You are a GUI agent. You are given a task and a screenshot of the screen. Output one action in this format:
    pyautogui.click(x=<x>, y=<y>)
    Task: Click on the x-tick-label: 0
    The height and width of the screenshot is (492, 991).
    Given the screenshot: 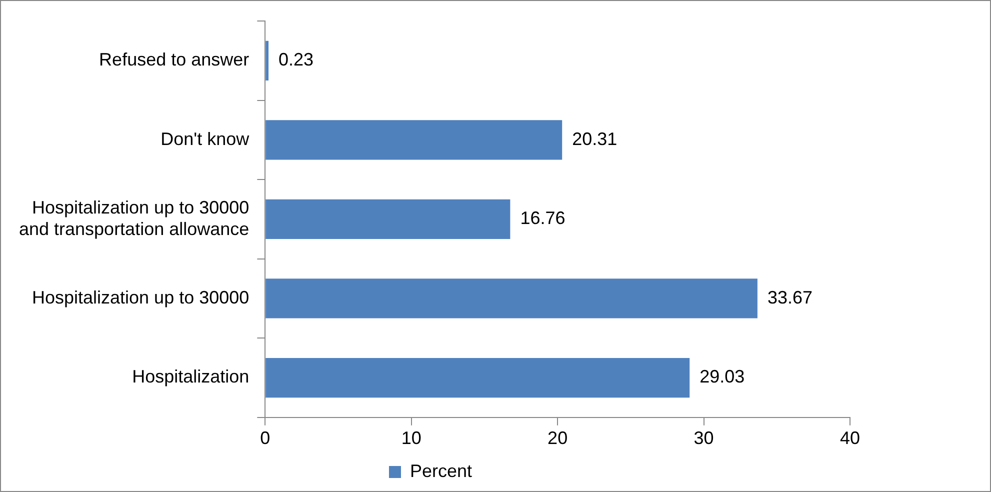 What is the action you would take?
    pyautogui.click(x=265, y=438)
    